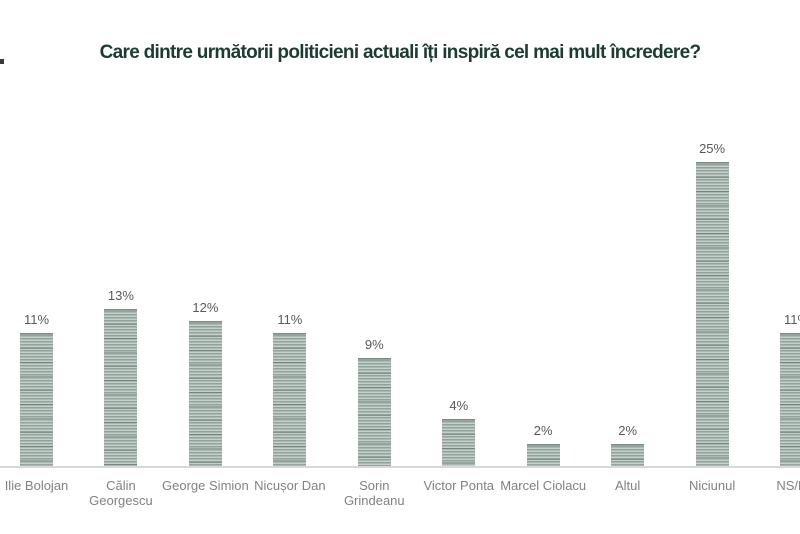 The image size is (800, 534). I want to click on x-axis-category-label: Victor Ponta, so click(459, 485).